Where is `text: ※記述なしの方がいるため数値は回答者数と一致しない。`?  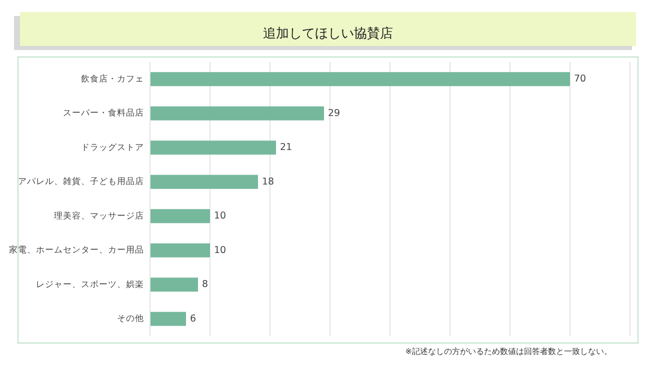 text: ※記述なしの方がいるため数値は回答者数と一致しない。 is located at coordinates (508, 351).